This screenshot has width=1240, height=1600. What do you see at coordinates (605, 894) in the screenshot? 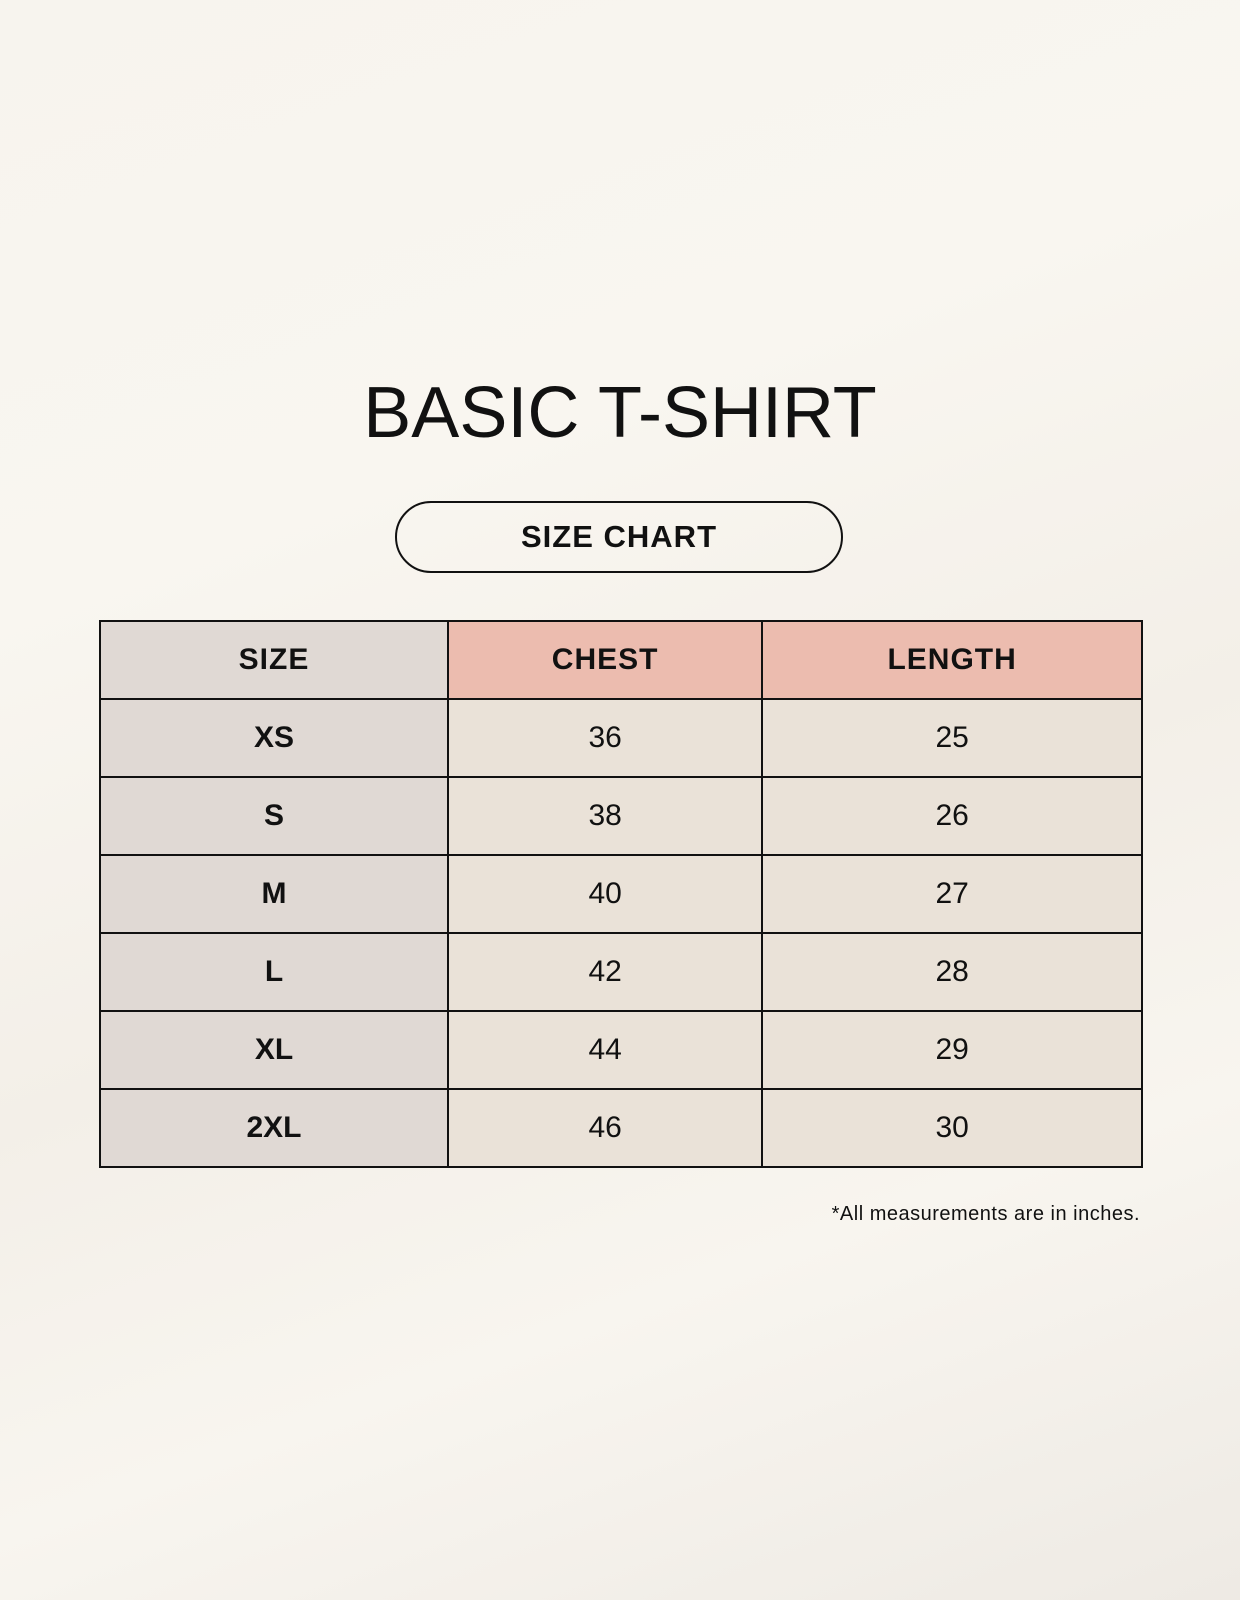
I see `cell-chest: 40` at bounding box center [605, 894].